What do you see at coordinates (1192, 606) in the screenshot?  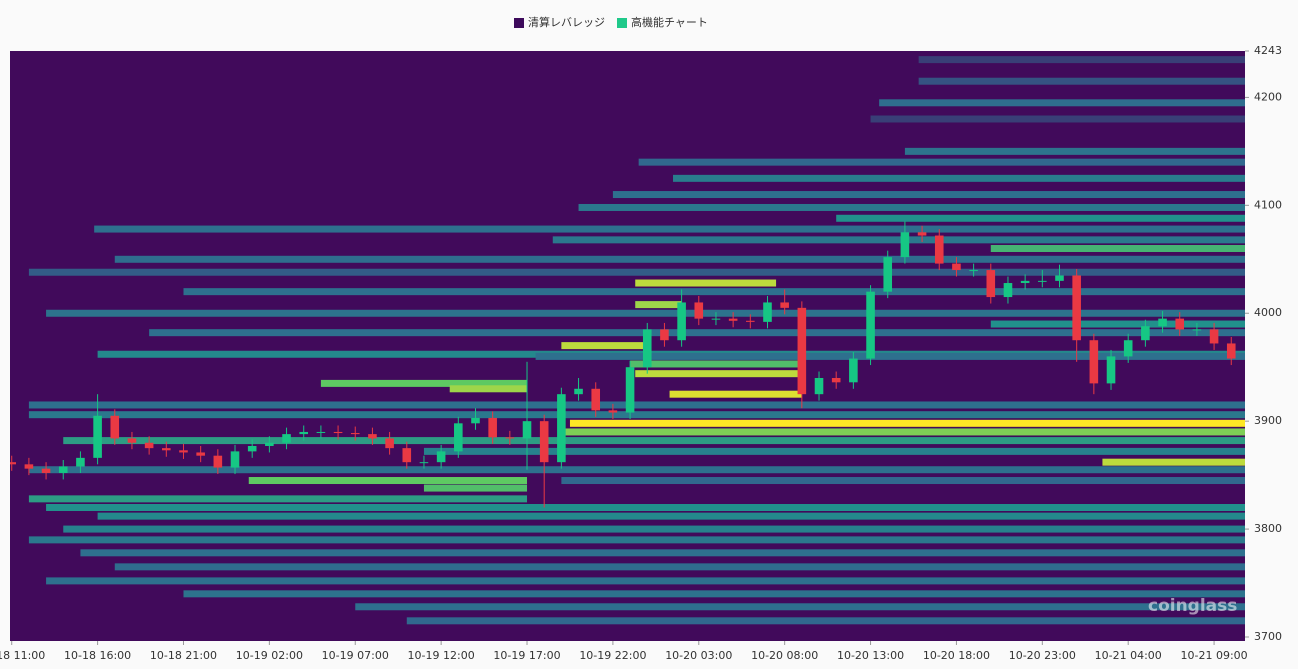 I see `watermark: coinglass` at bounding box center [1192, 606].